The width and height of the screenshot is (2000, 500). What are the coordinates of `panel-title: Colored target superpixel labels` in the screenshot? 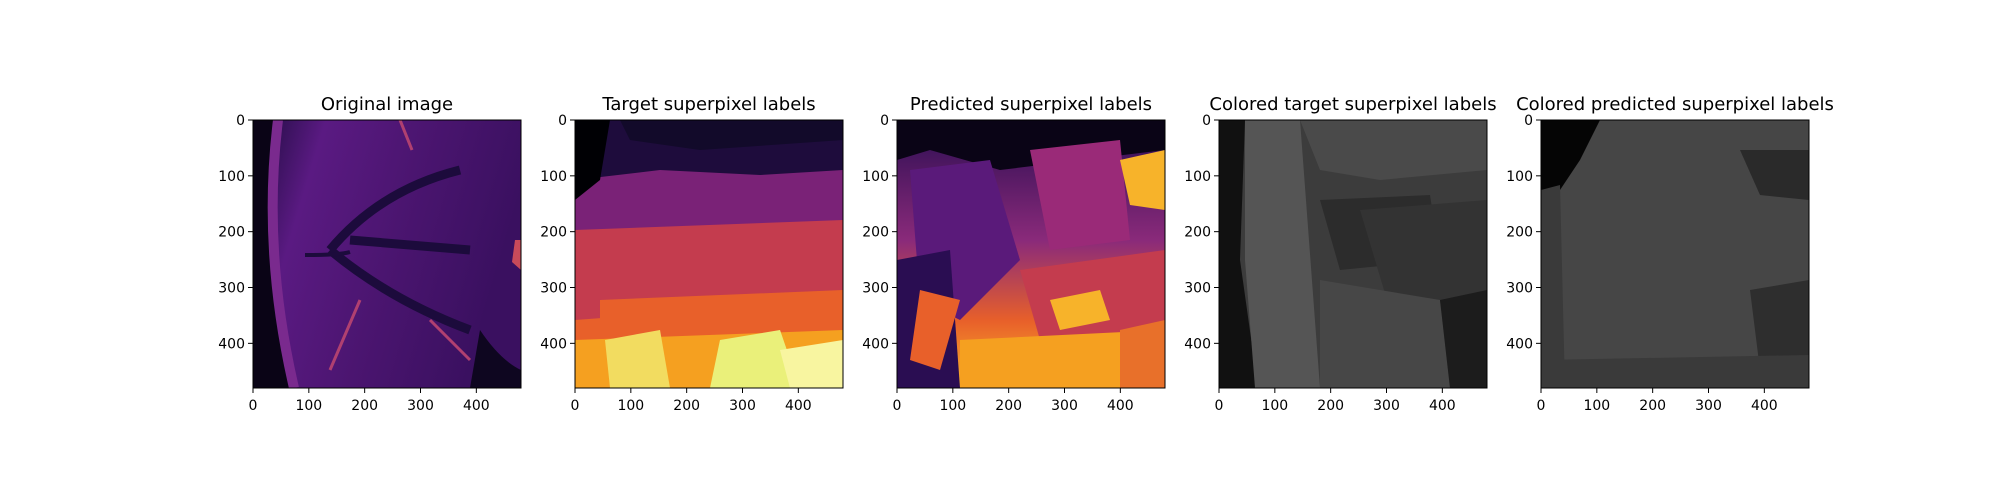 It's located at (1352, 104).